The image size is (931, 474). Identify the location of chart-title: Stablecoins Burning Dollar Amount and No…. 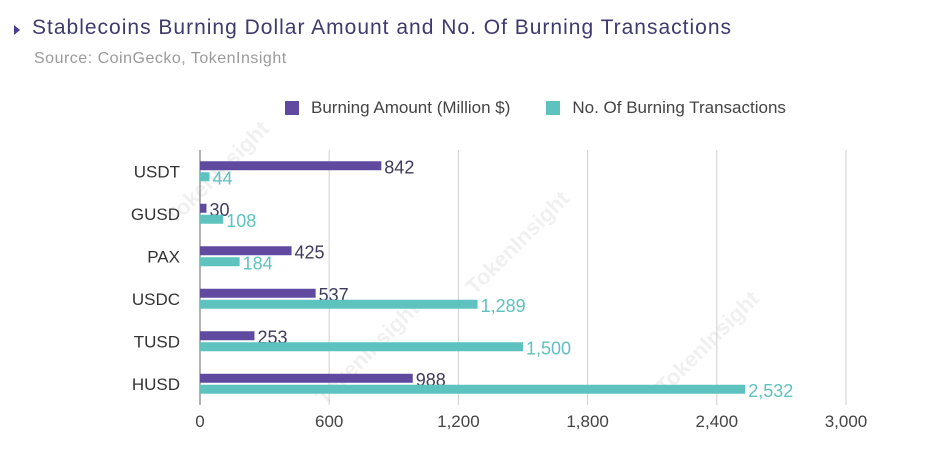
(382, 27).